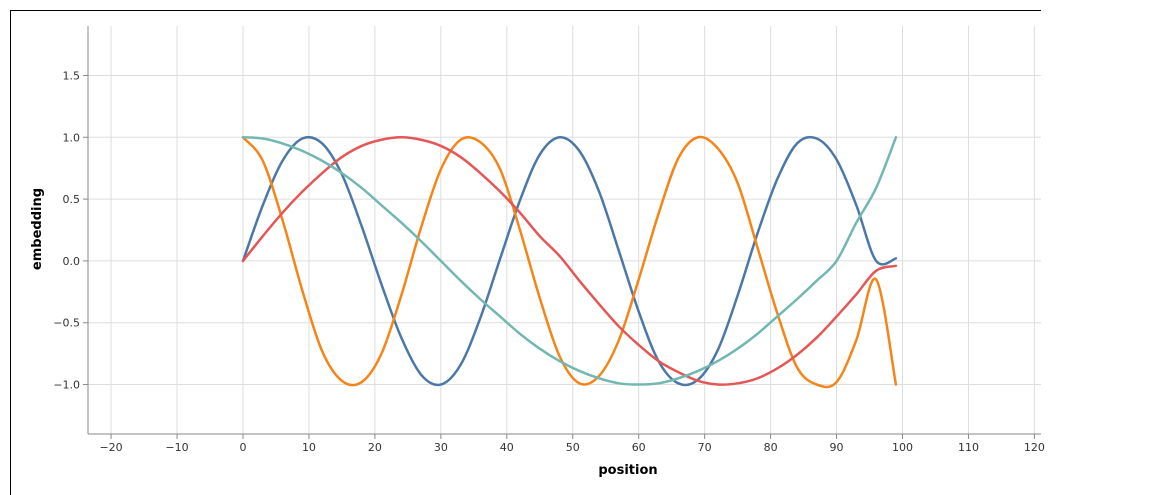 The height and width of the screenshot is (495, 1156). What do you see at coordinates (705, 447) in the screenshot?
I see `x-tick-label: 70` at bounding box center [705, 447].